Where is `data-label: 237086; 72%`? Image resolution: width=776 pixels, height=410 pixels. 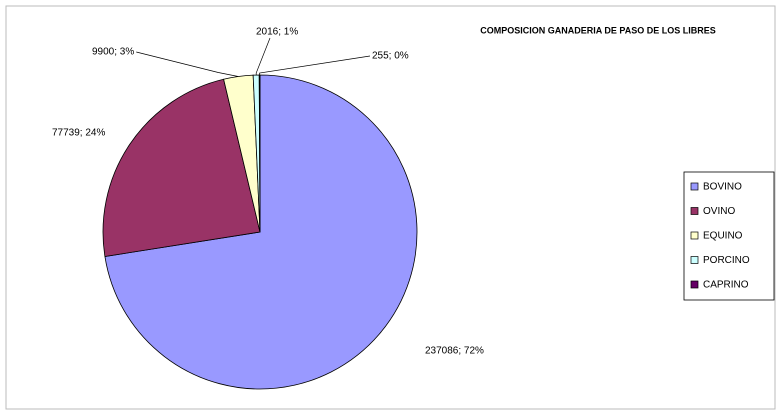
data-label: 237086; 72% is located at coordinates (454, 351).